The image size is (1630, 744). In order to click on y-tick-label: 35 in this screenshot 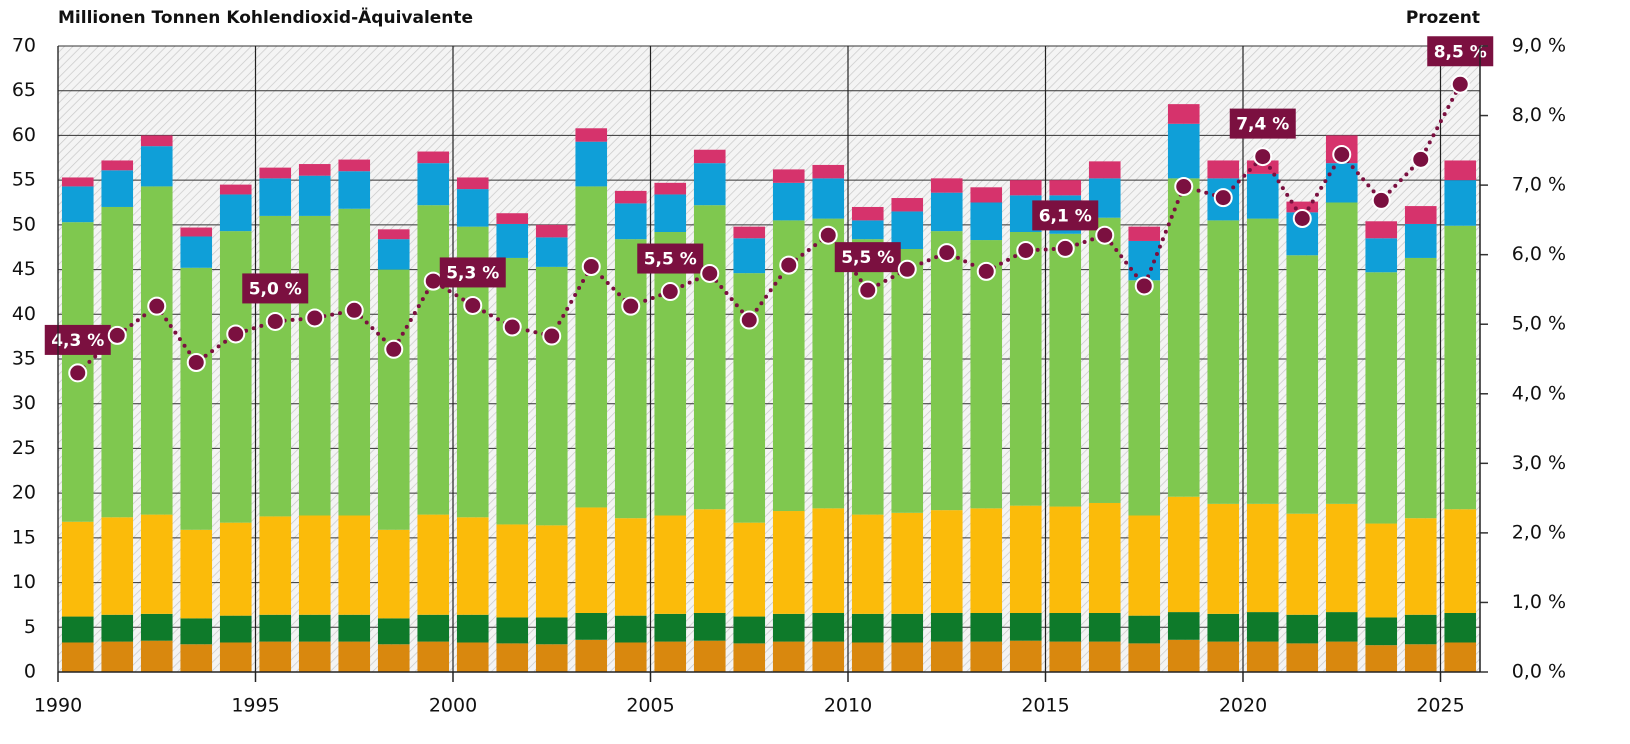, I will do `click(24, 359)`.